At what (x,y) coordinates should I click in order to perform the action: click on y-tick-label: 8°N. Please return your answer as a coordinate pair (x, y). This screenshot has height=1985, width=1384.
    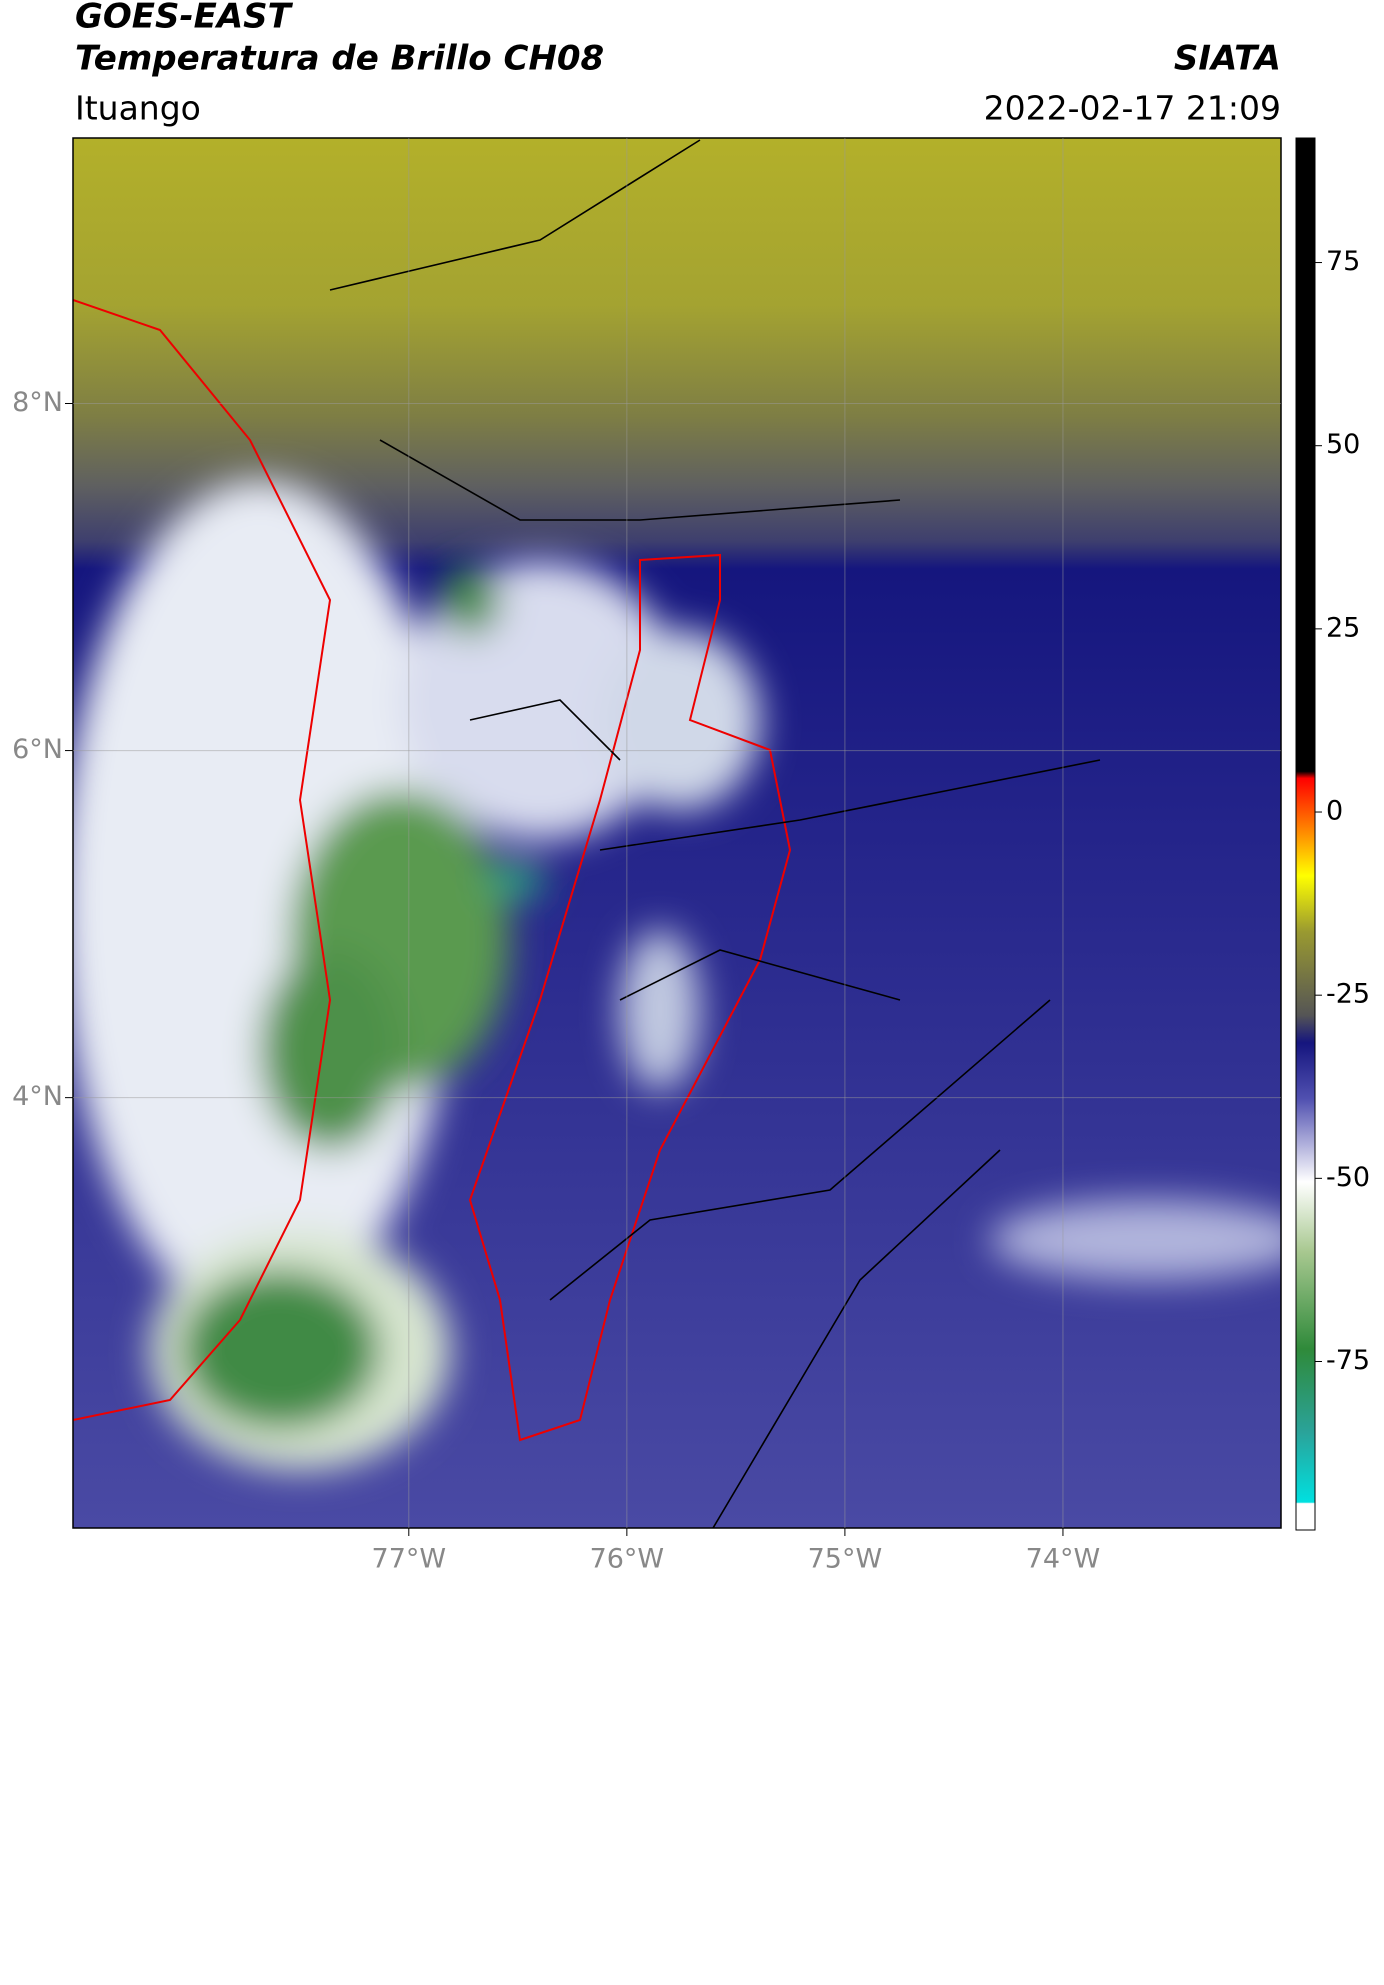
    Looking at the image, I should click on (37, 402).